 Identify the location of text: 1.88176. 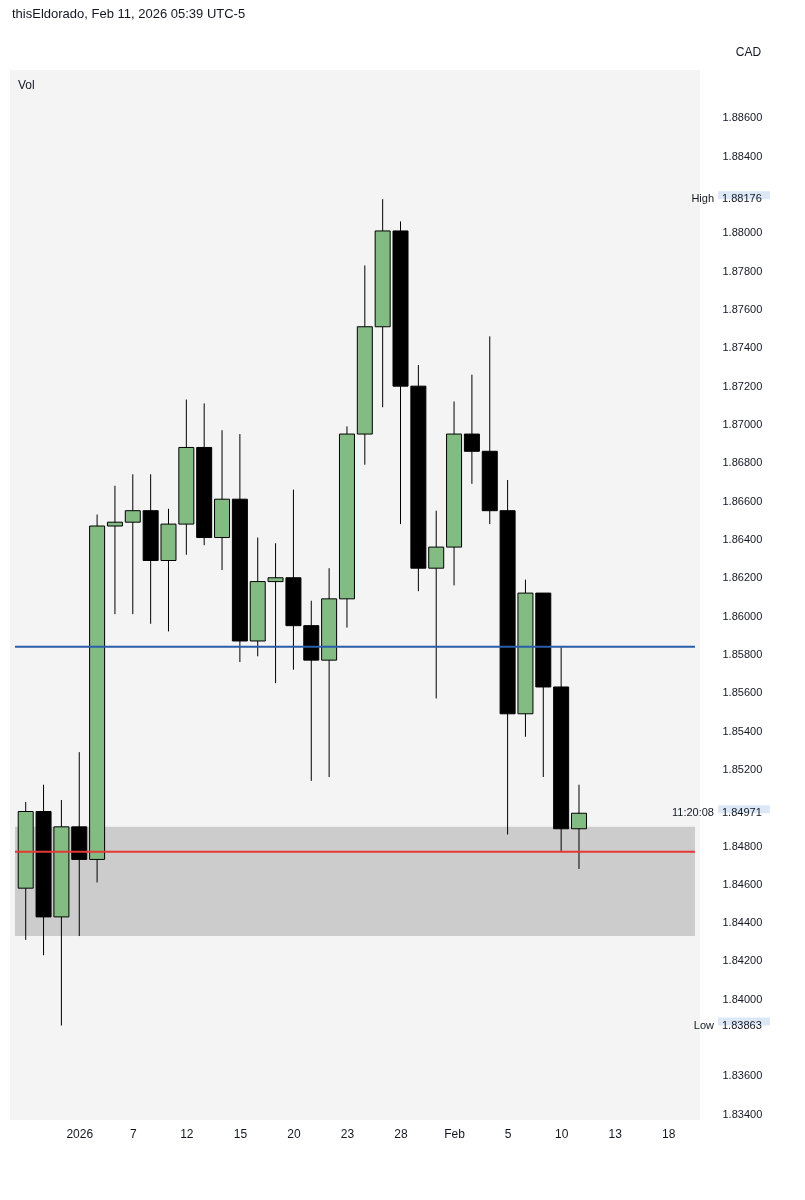
(742, 198).